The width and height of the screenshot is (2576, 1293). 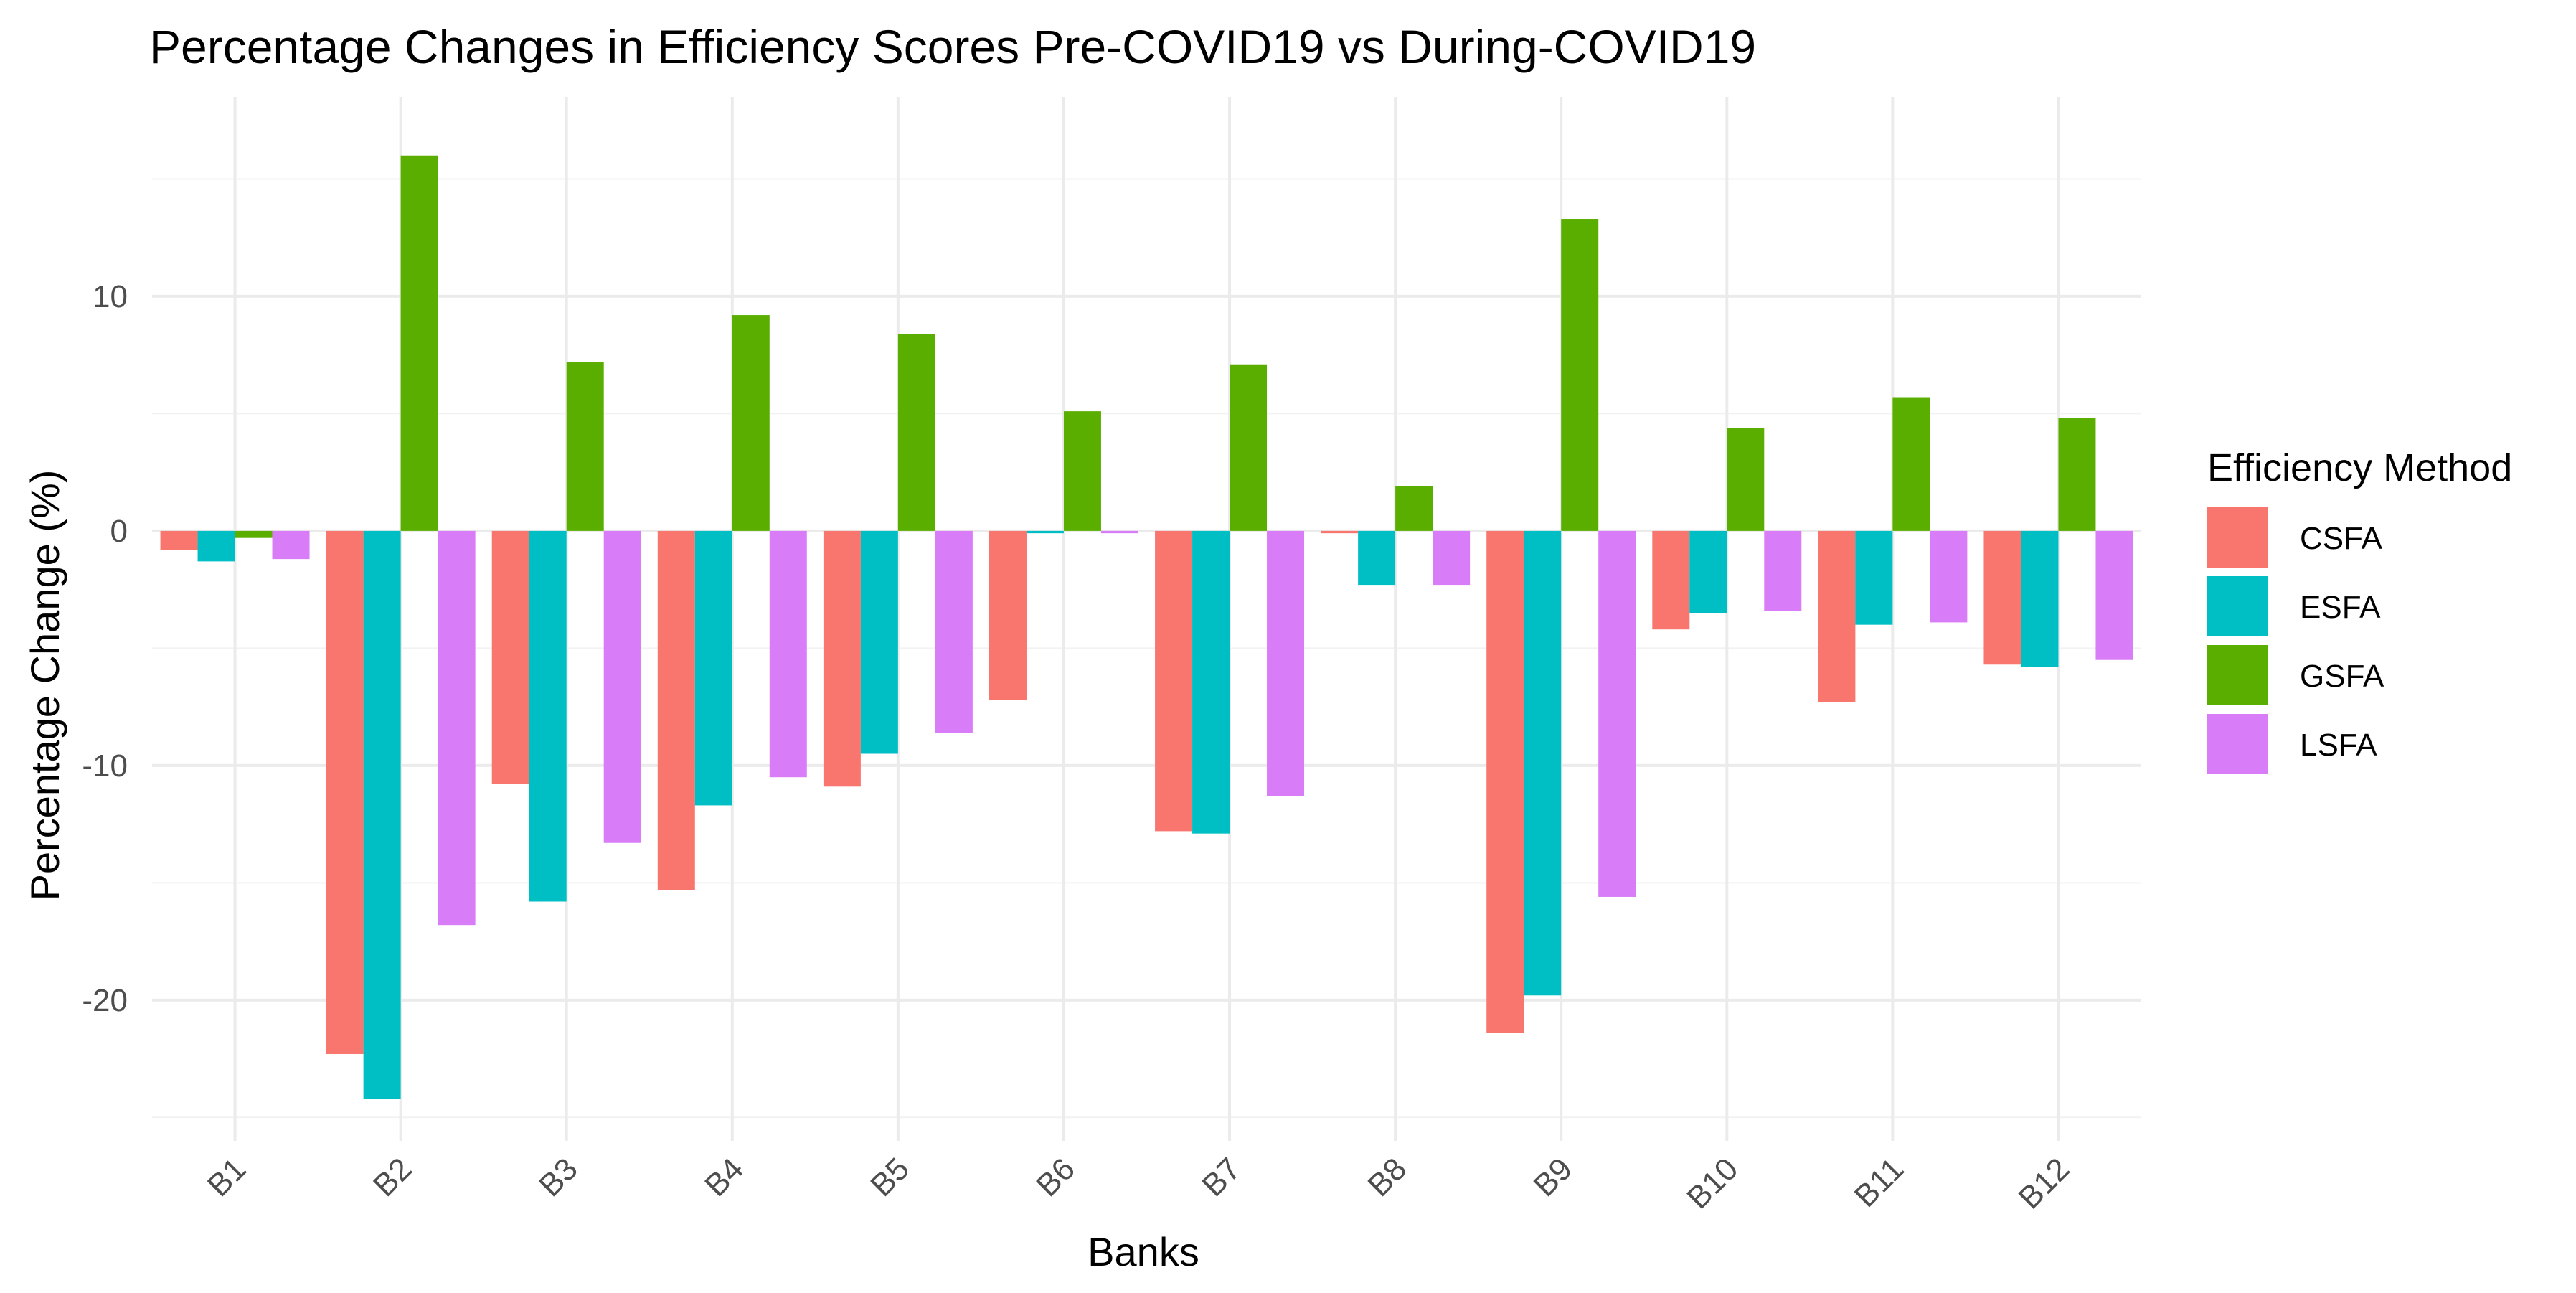 What do you see at coordinates (713, 668) in the screenshot?
I see `bar-esfa-b4` at bounding box center [713, 668].